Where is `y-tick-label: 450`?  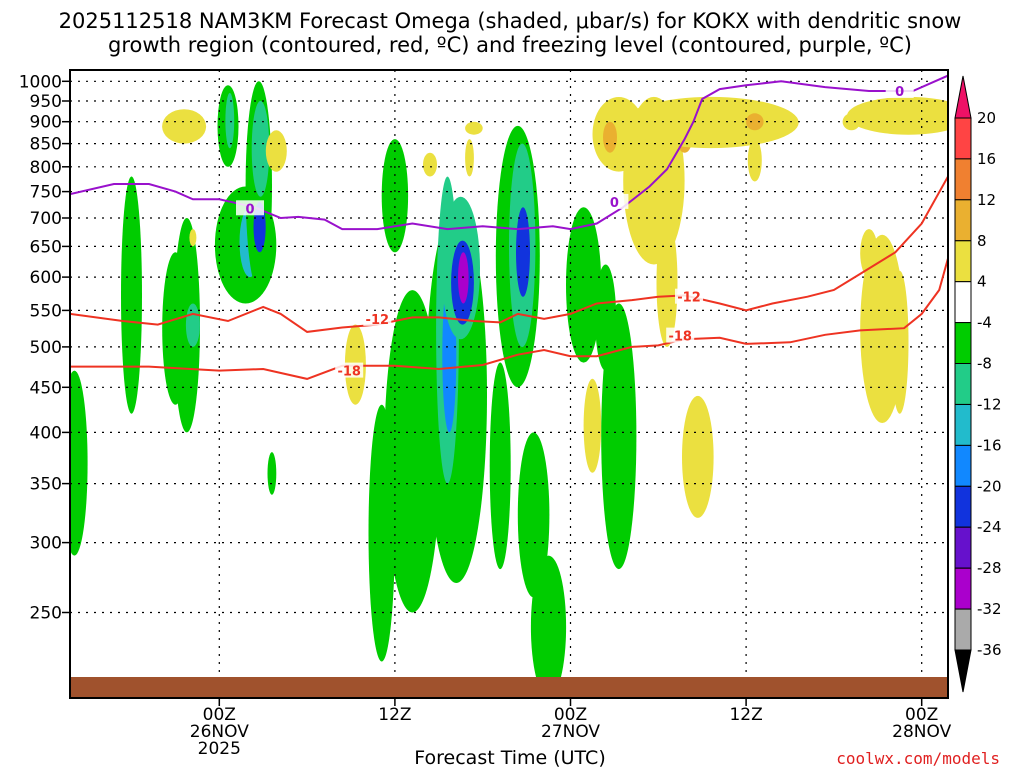
y-tick-label: 450 is located at coordinates (46, 388).